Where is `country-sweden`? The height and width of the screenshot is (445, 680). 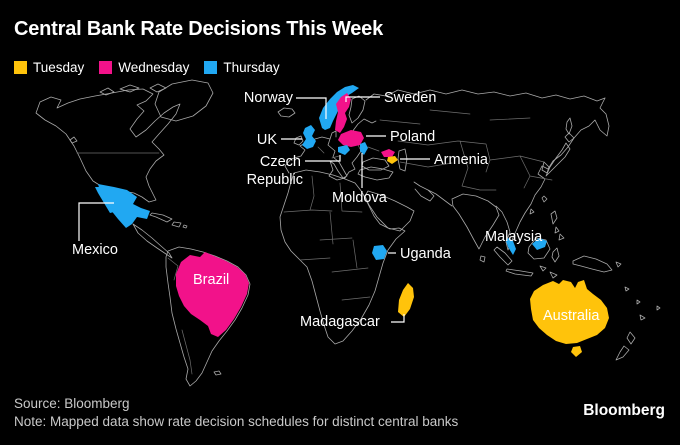
country-sweden is located at coordinates (343, 113).